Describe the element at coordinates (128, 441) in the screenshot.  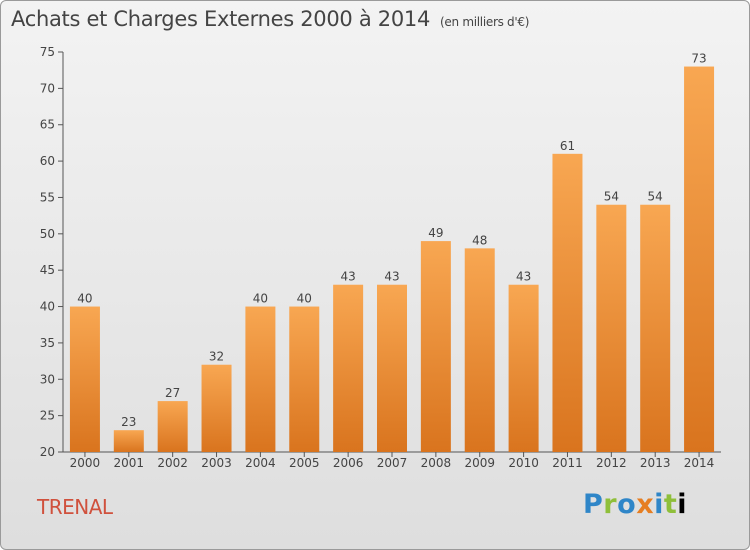
I see `bar-2001` at that location.